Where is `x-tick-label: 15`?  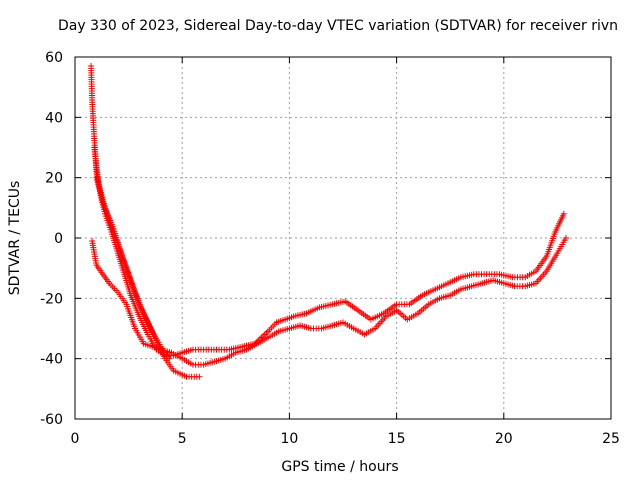
x-tick-label: 15 is located at coordinates (397, 439).